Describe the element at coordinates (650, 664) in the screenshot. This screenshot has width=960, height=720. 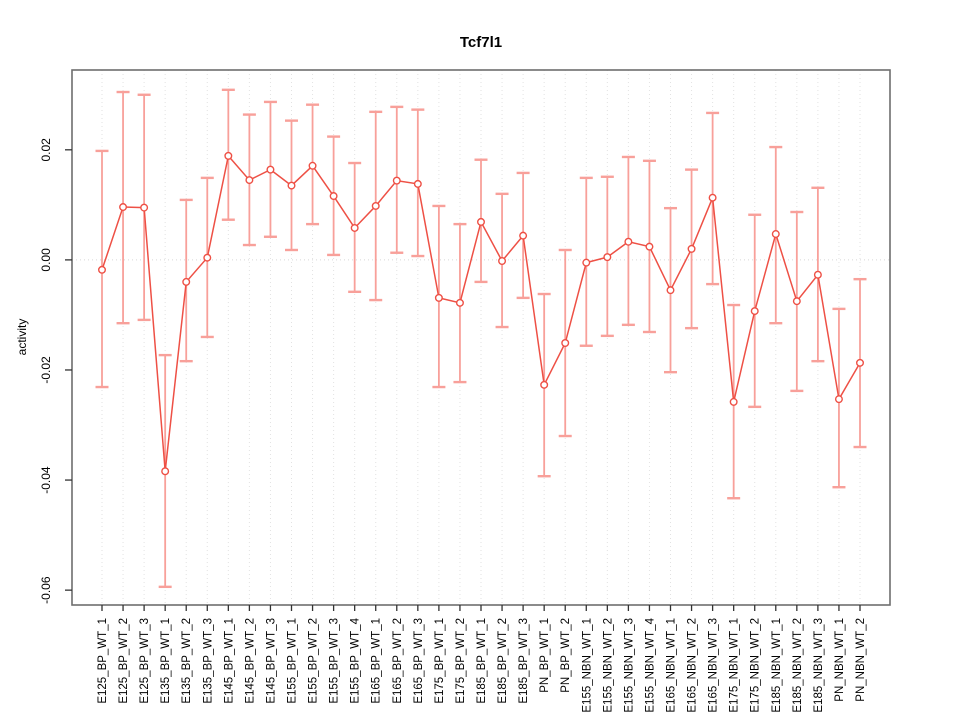
I see `x-tick-label: E155_NBN_WT_4` at that location.